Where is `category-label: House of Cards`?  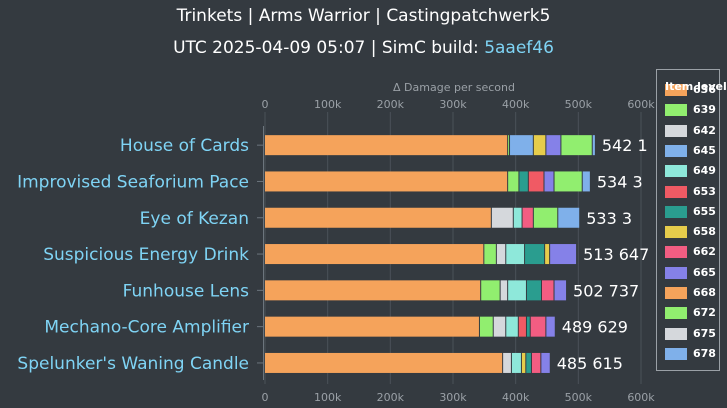
category-label: House of Cards is located at coordinates (184, 146).